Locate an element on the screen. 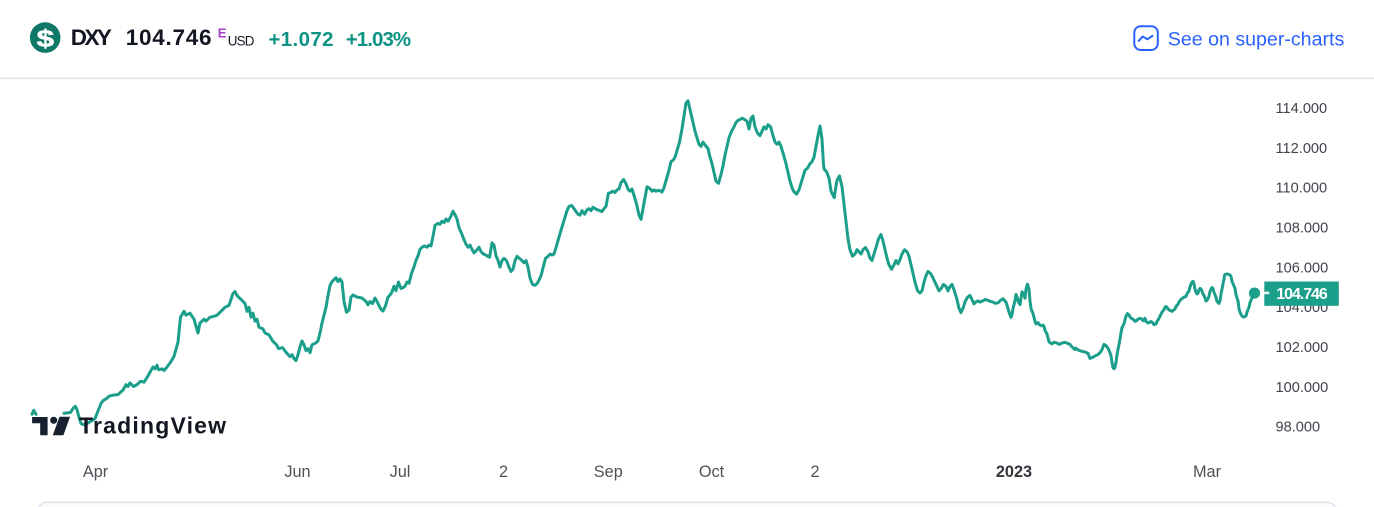 The height and width of the screenshot is (507, 1374). svg-text: Jul is located at coordinates (400, 472).